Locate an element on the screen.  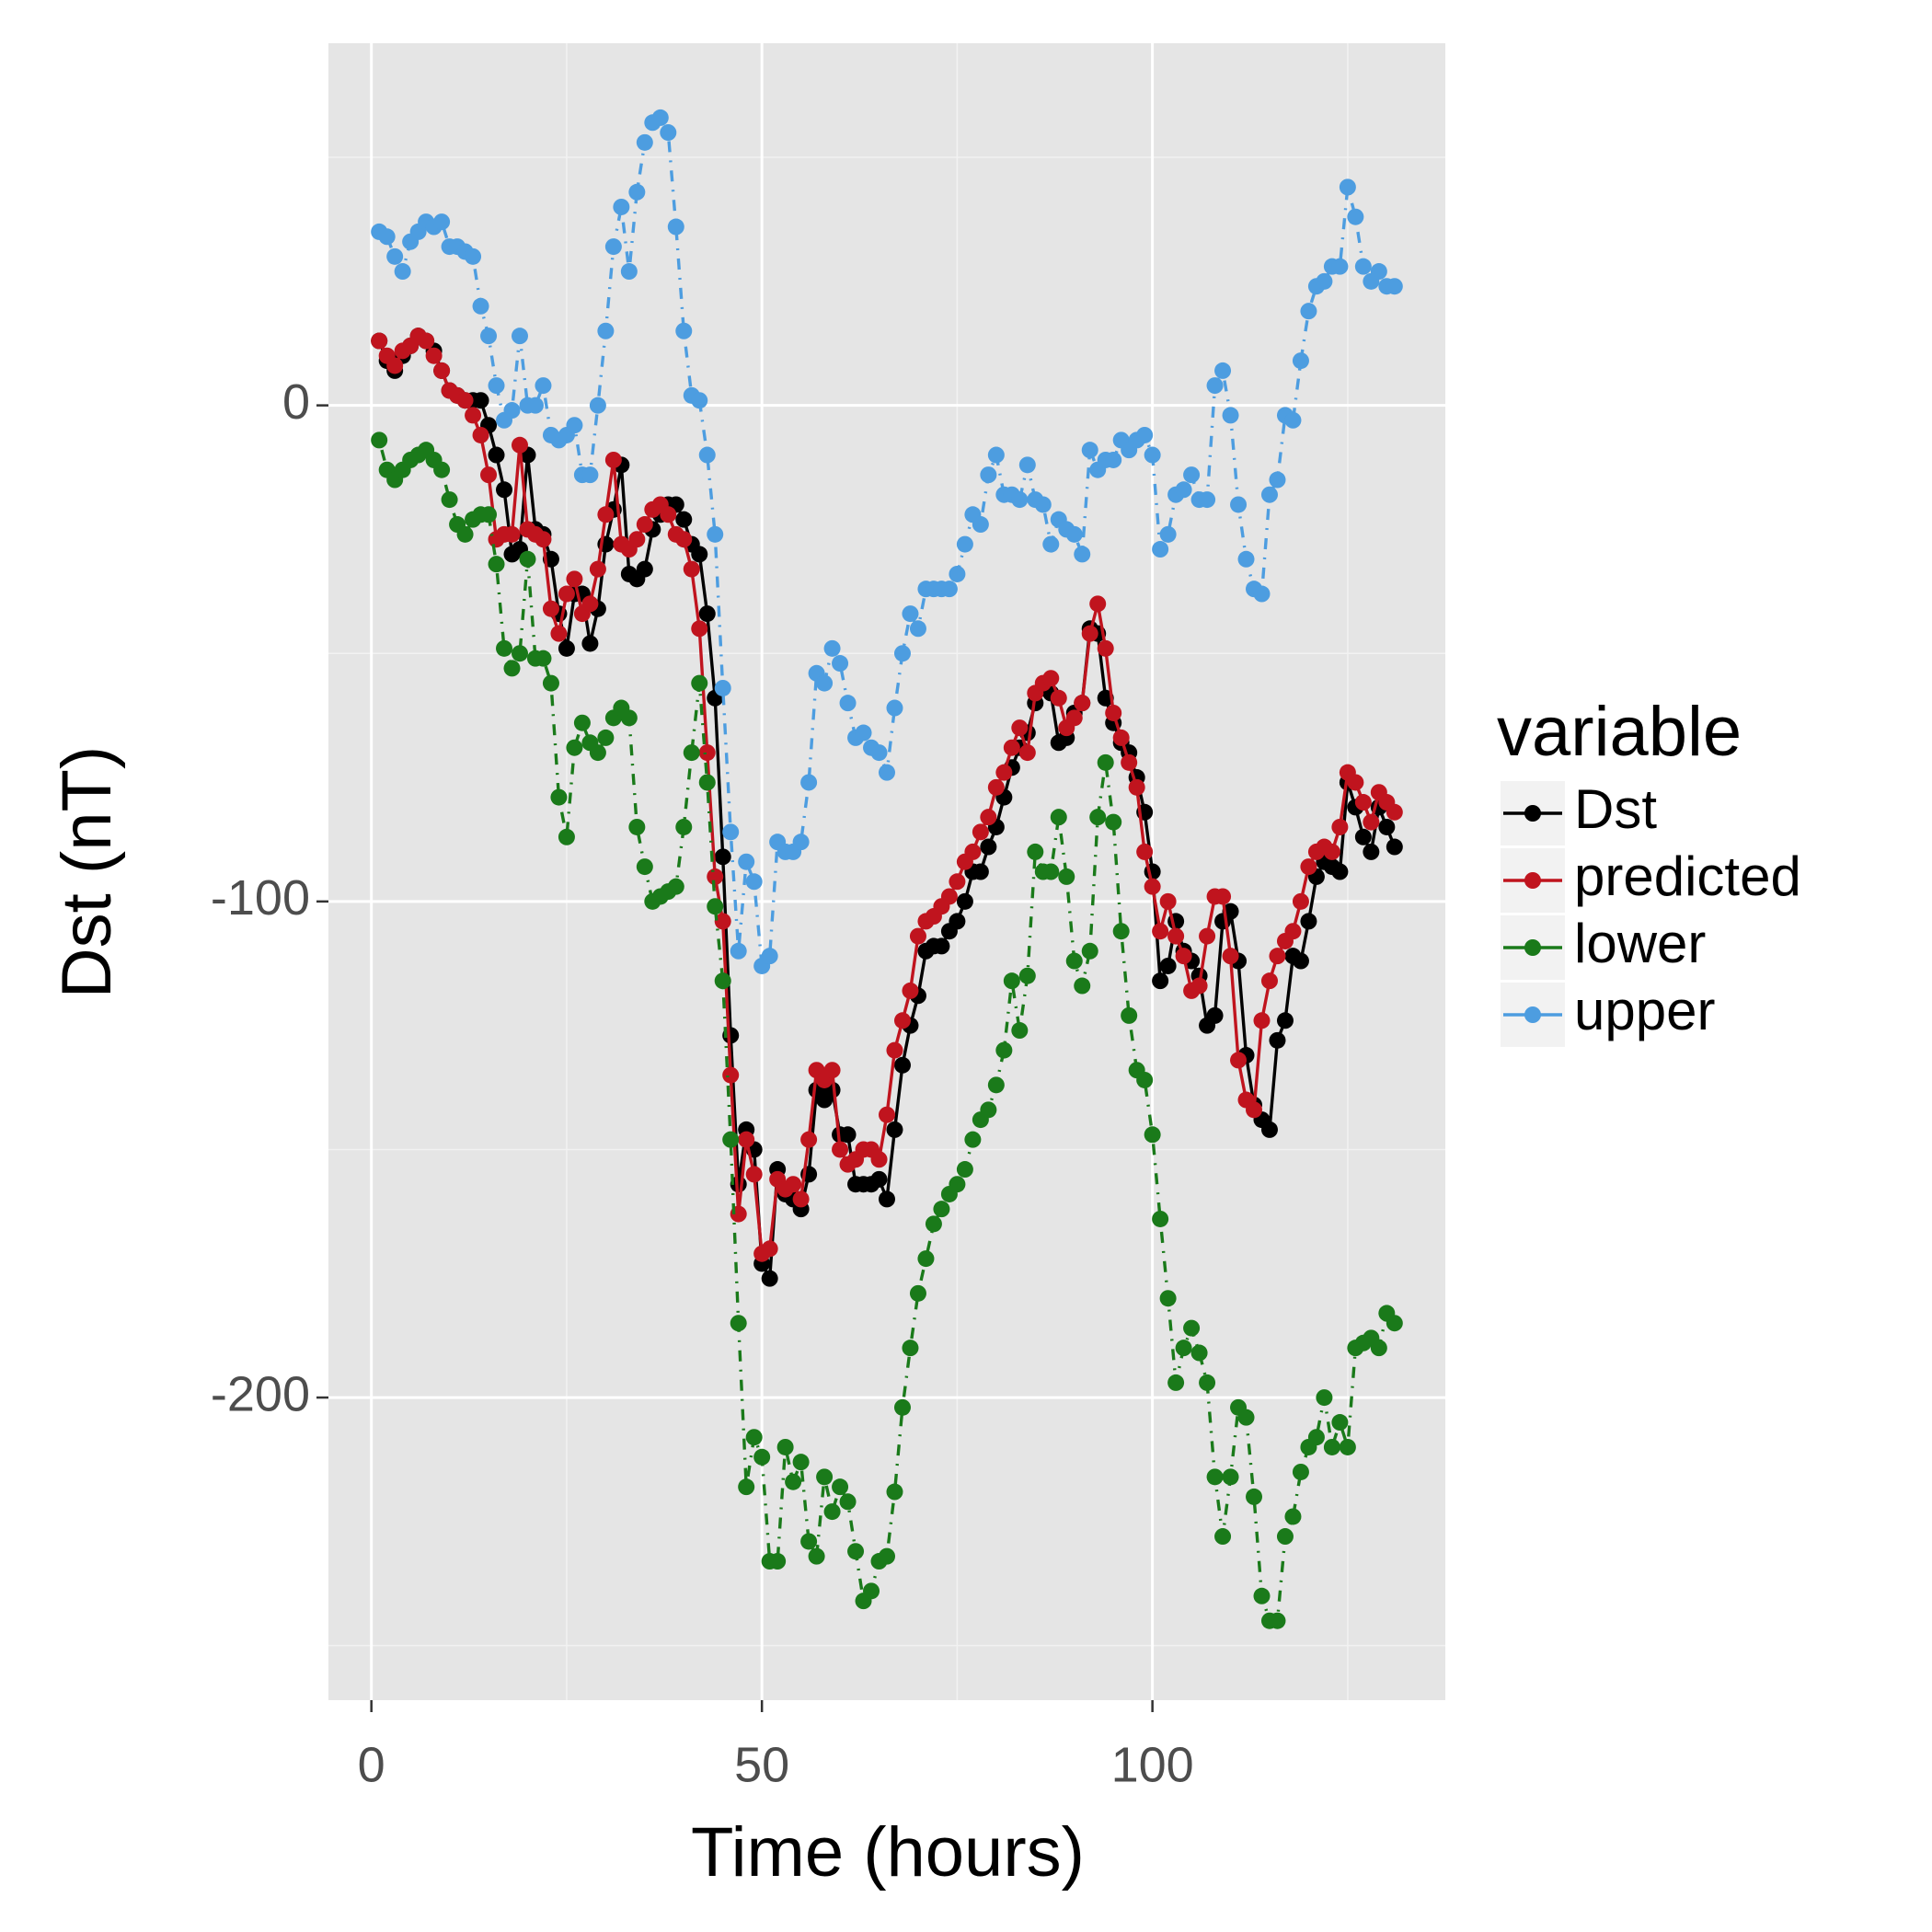
y-tick-label: -100 is located at coordinates (260, 898).